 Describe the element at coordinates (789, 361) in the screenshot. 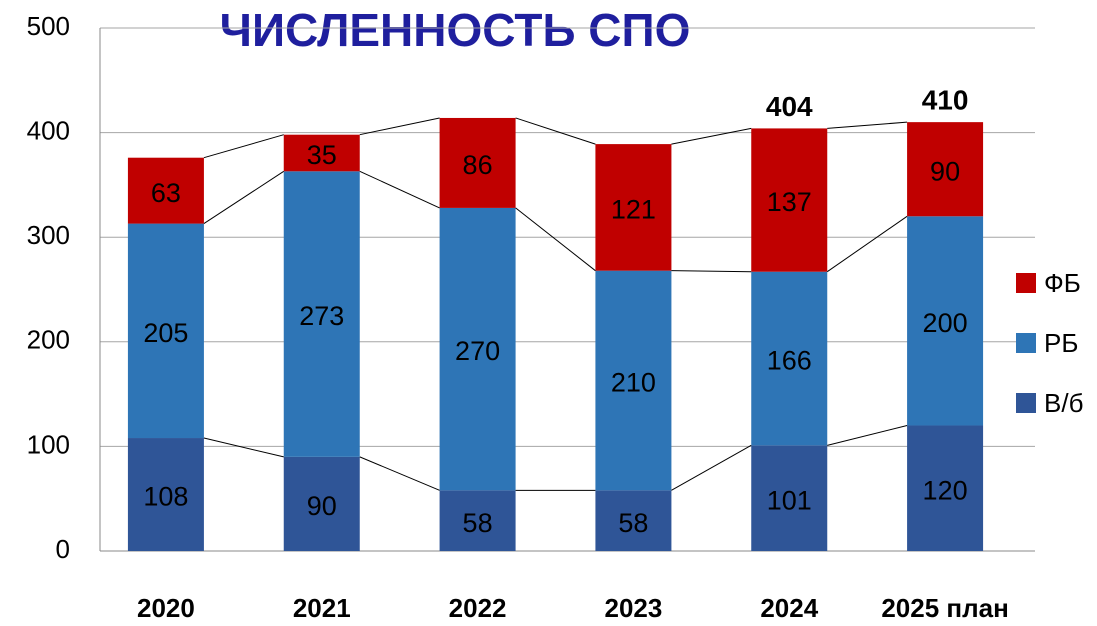

I see `value-label: 166` at that location.